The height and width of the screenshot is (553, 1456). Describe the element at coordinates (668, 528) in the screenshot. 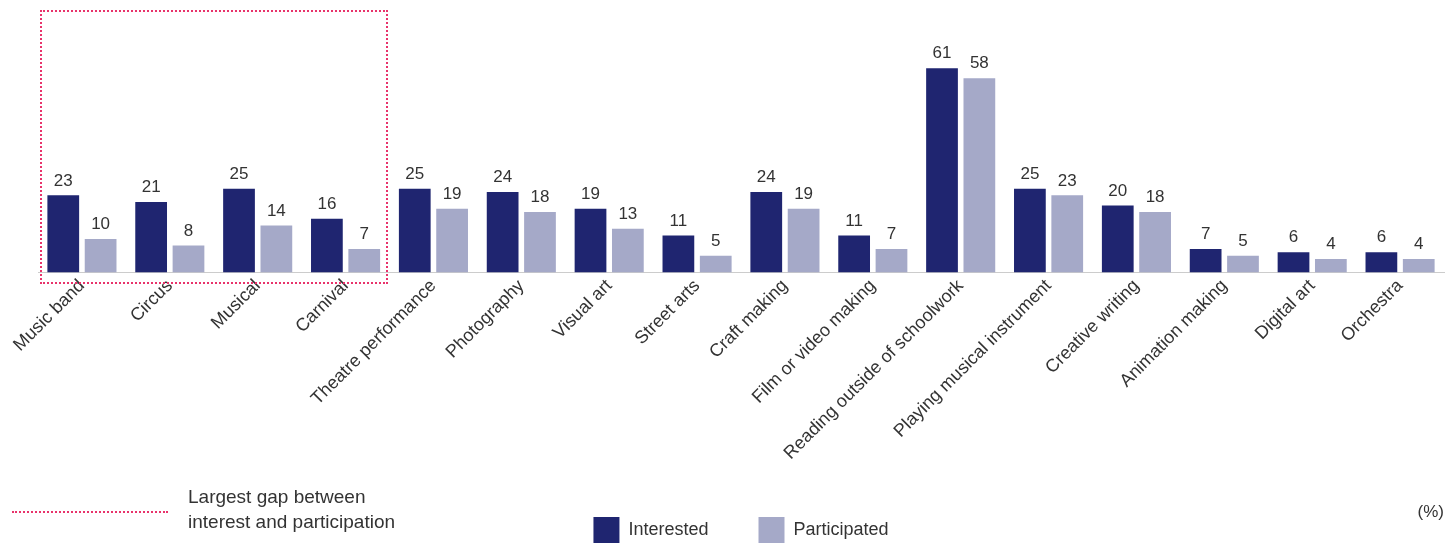

I see `legend-label: Interested` at that location.